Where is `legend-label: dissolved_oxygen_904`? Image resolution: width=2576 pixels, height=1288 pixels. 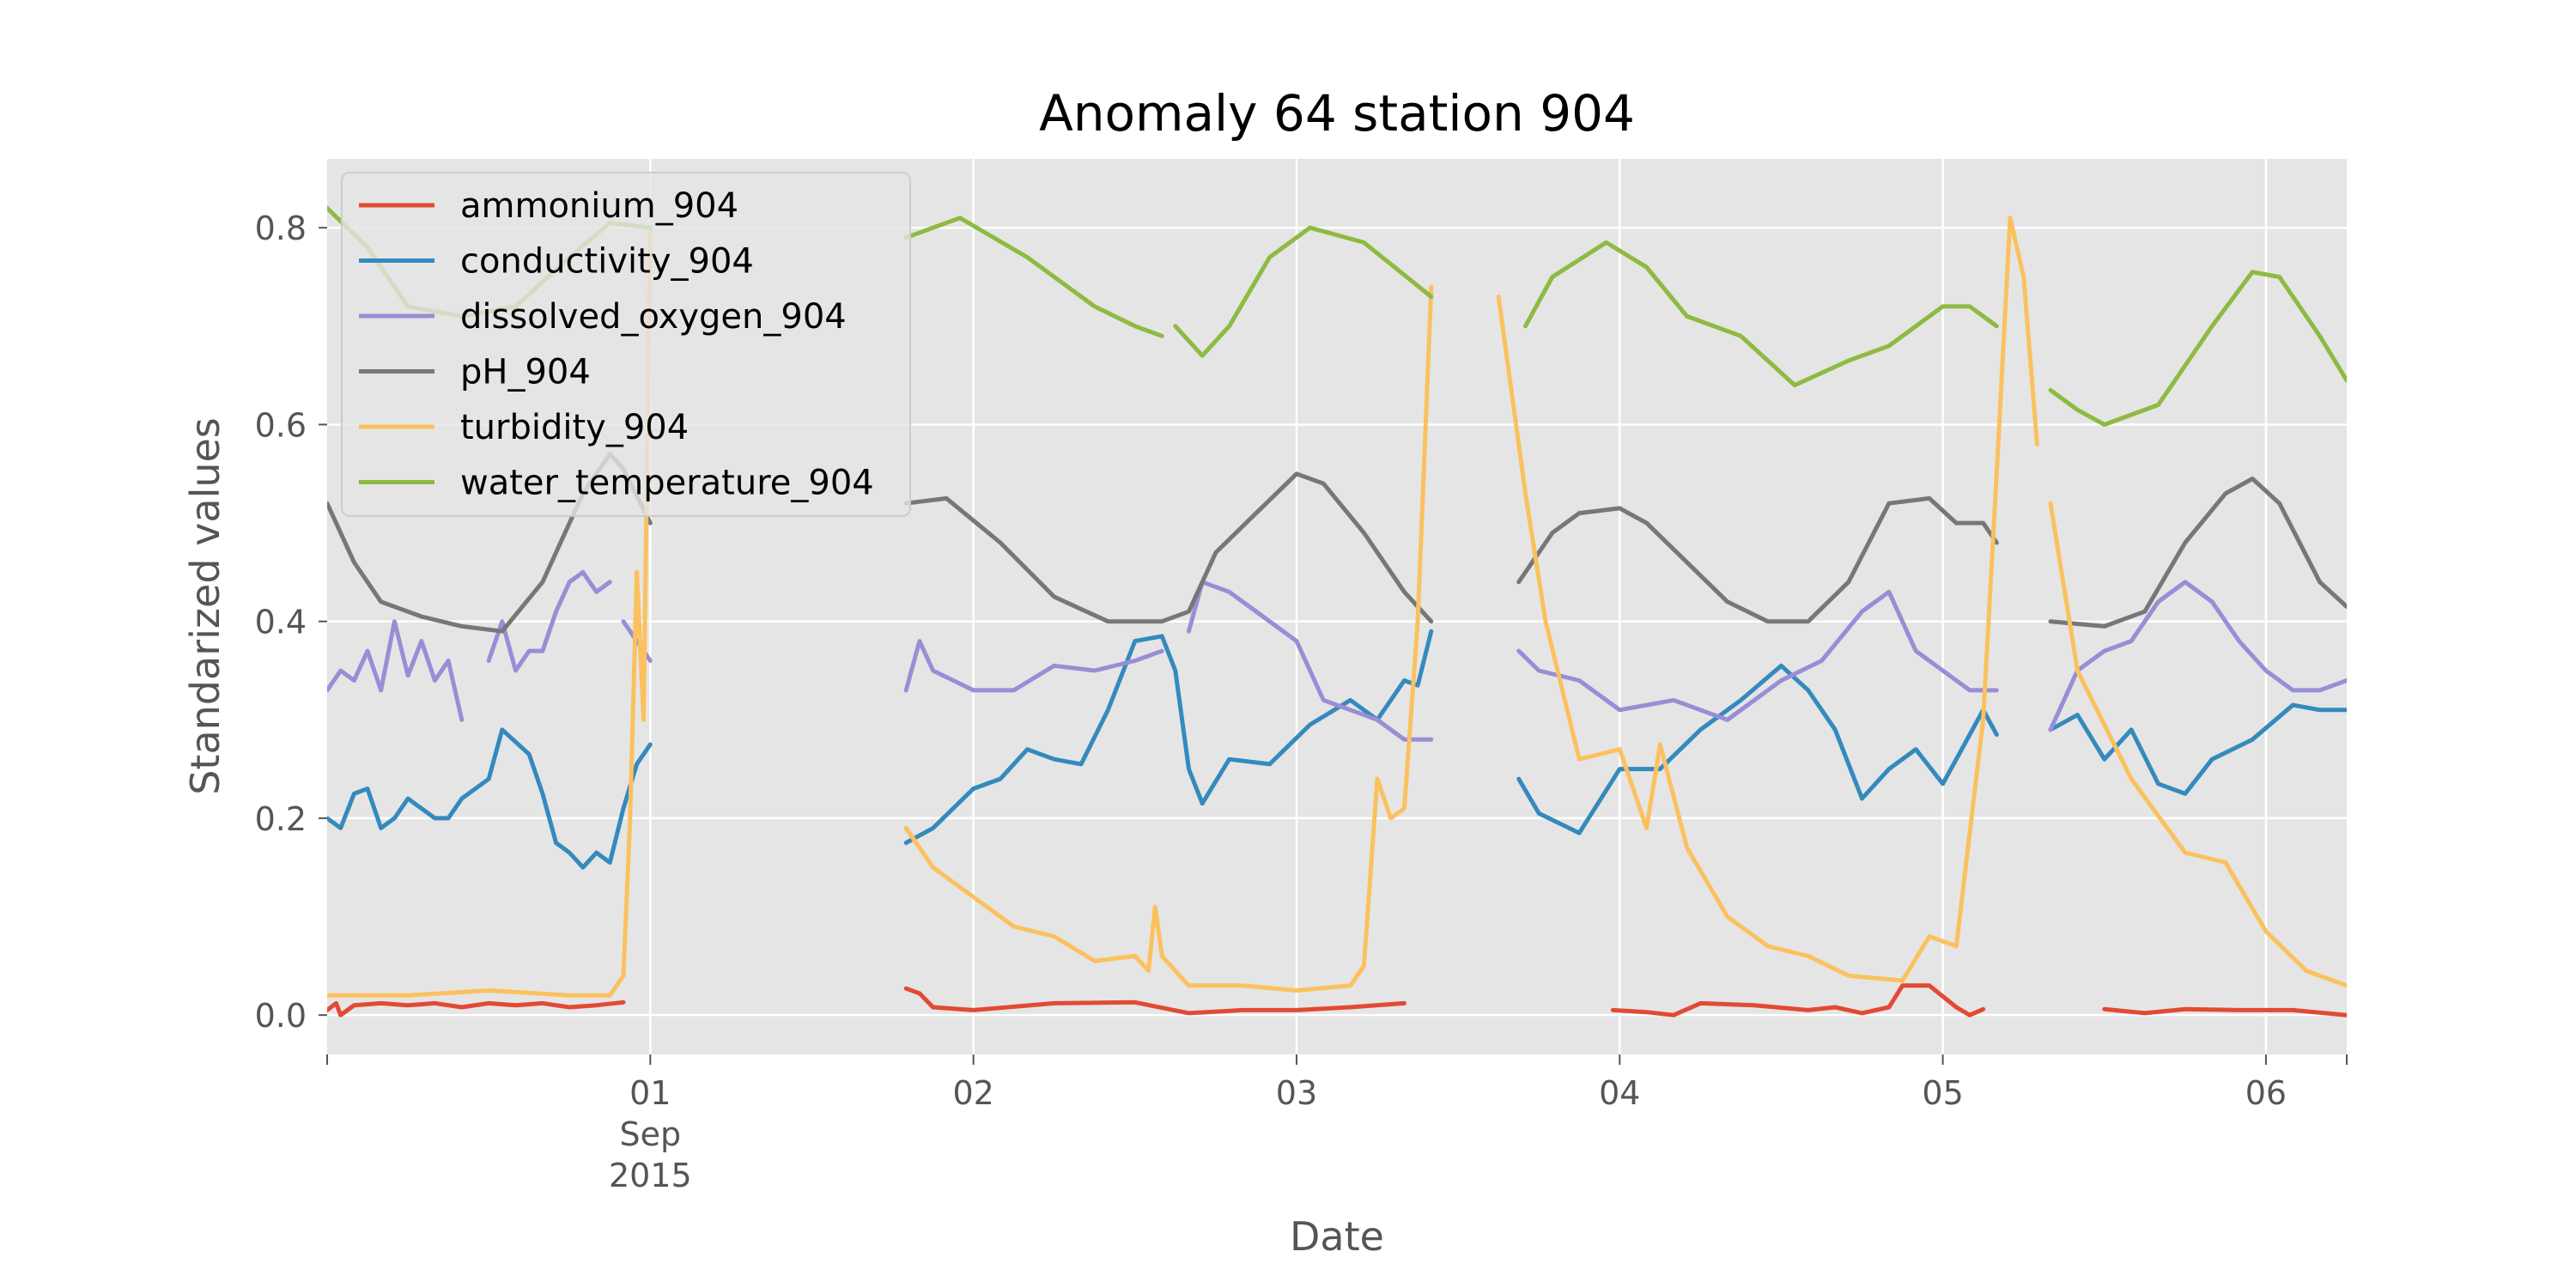
legend-label: dissolved_oxygen_904 is located at coordinates (653, 317).